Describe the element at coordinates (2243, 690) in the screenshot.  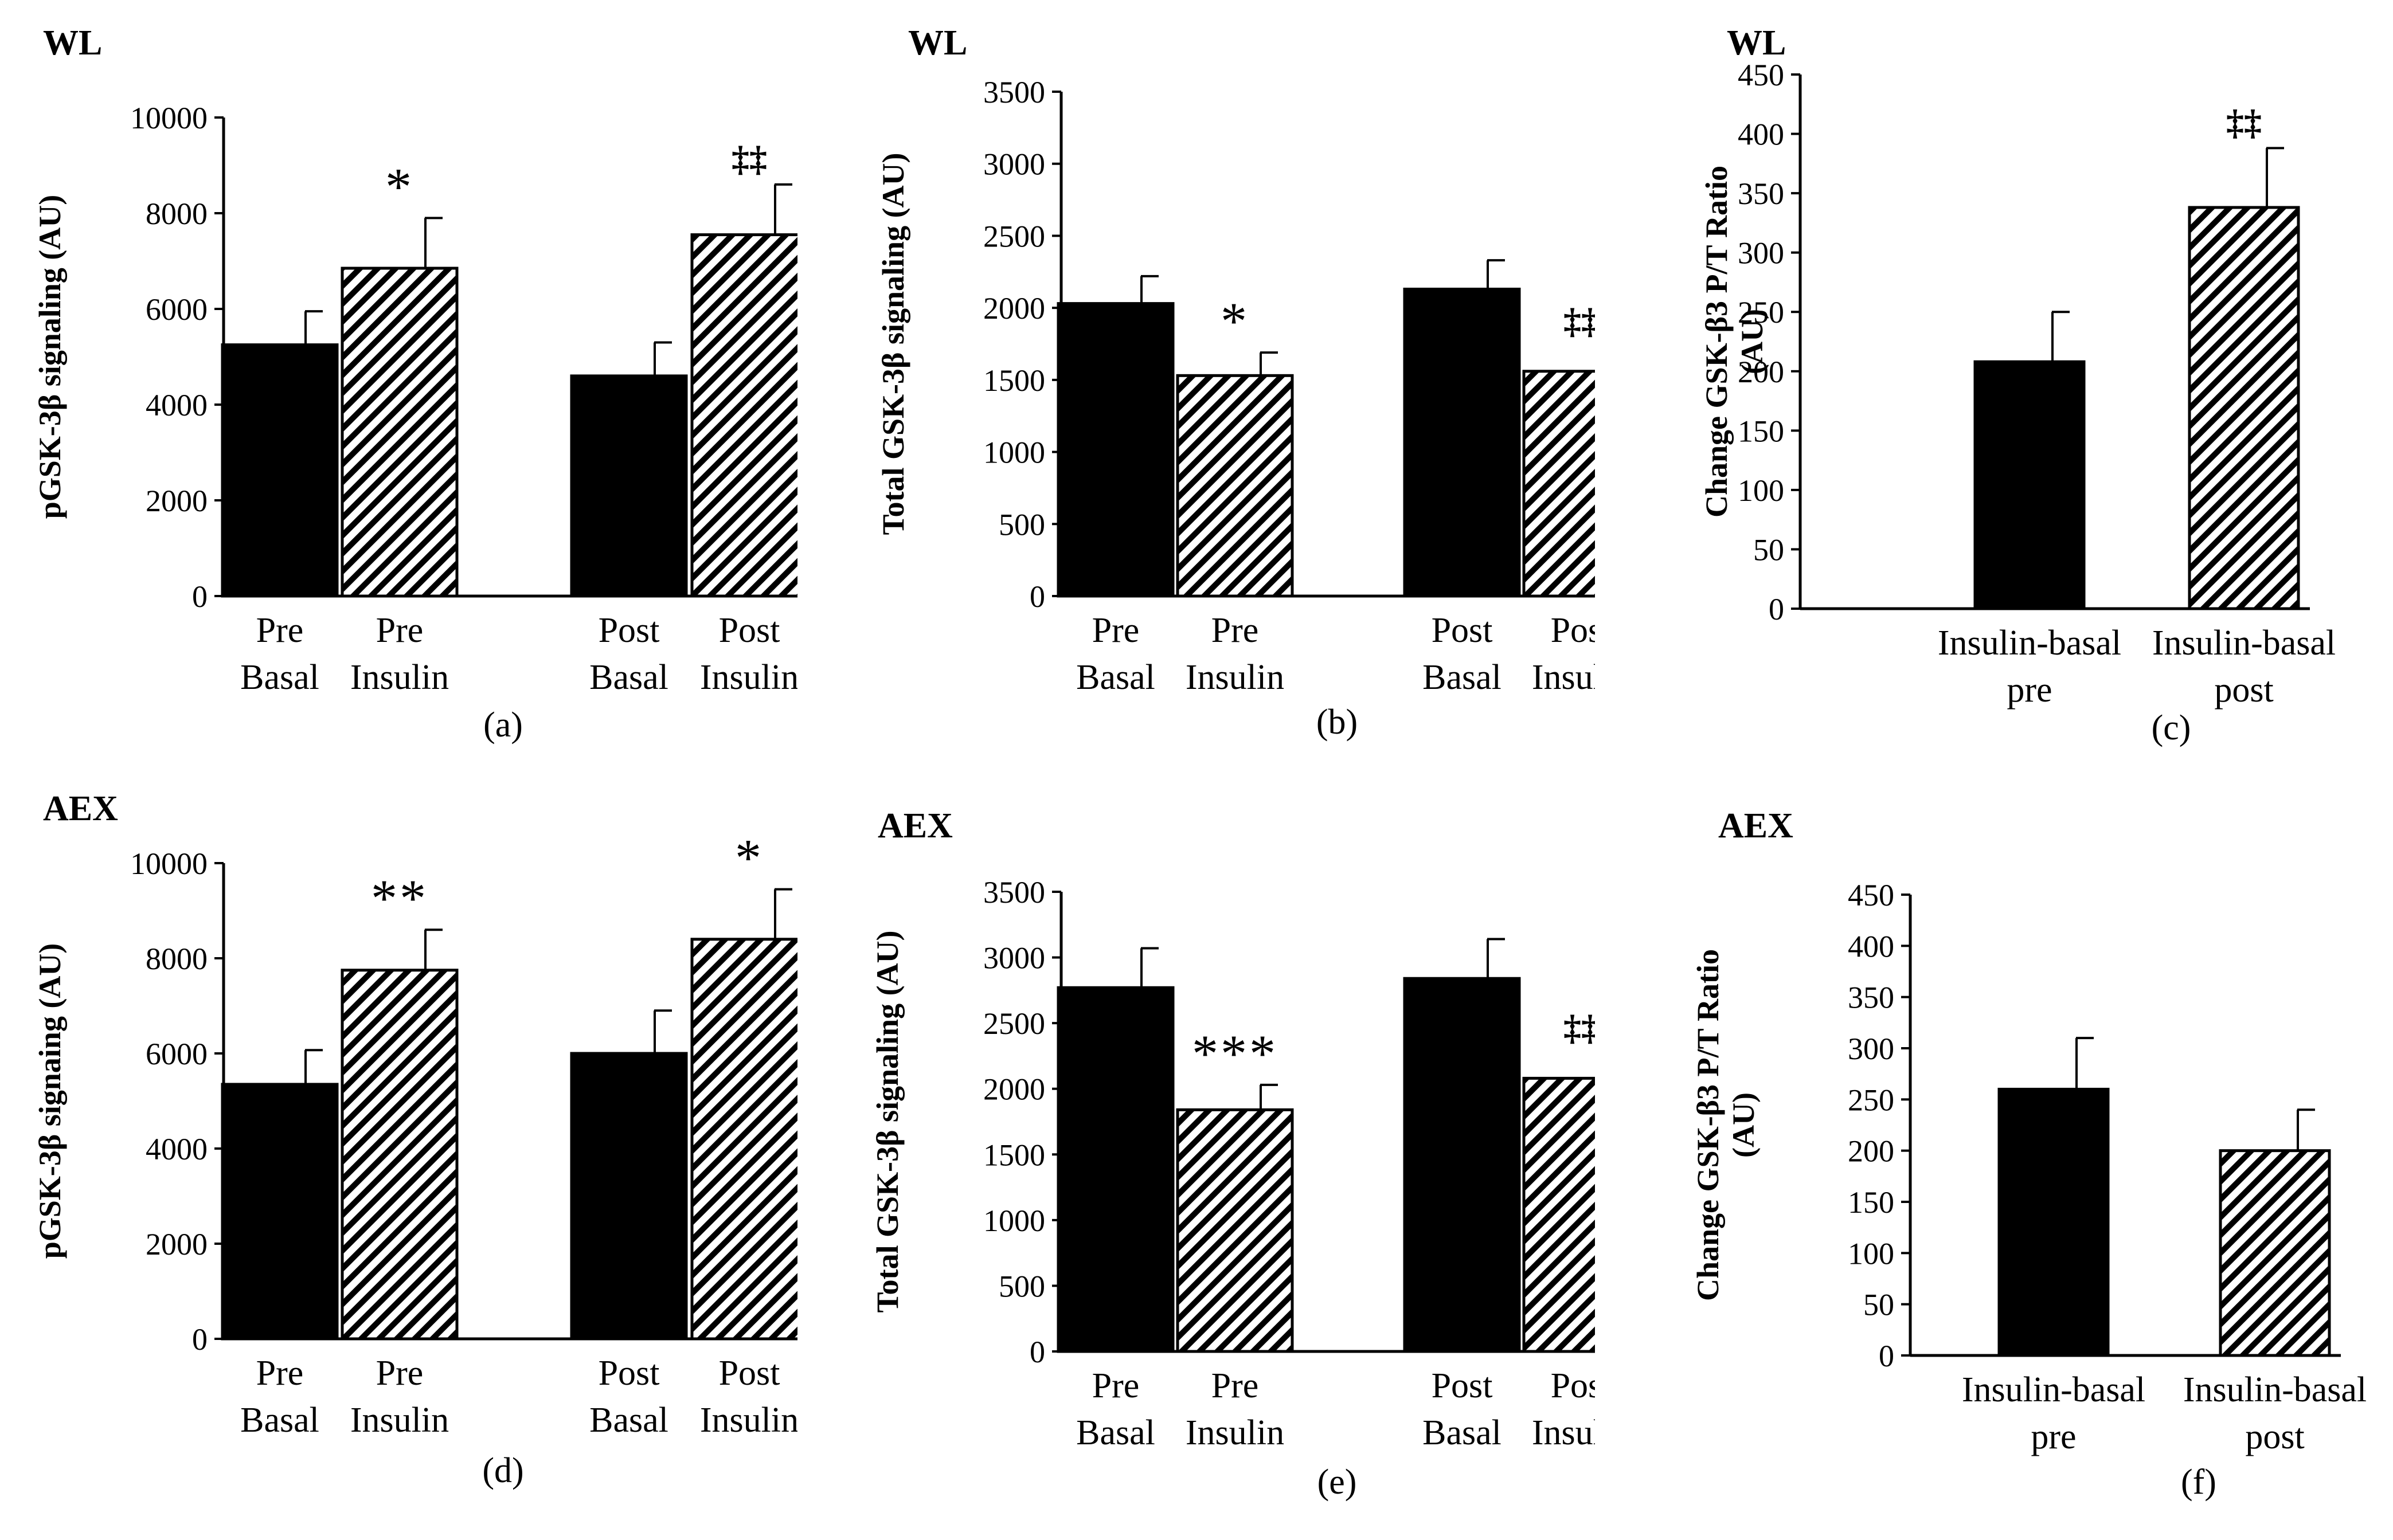
I see `x-category-label: post` at that location.